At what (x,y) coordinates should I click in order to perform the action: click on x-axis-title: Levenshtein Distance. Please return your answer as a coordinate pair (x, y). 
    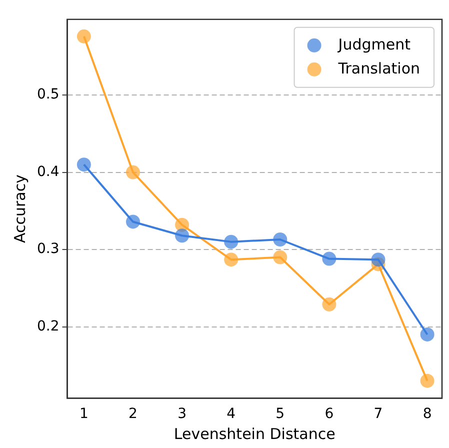
    Looking at the image, I should click on (255, 433).